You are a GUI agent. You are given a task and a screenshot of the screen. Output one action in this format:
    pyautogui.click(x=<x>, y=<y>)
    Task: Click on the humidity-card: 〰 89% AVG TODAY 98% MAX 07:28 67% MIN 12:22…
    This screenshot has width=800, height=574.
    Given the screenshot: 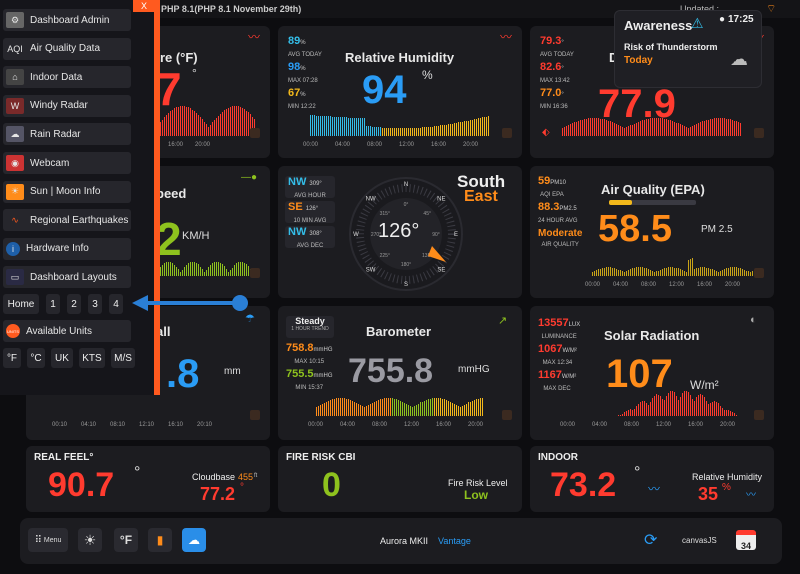 What is the action you would take?
    pyautogui.click(x=400, y=92)
    